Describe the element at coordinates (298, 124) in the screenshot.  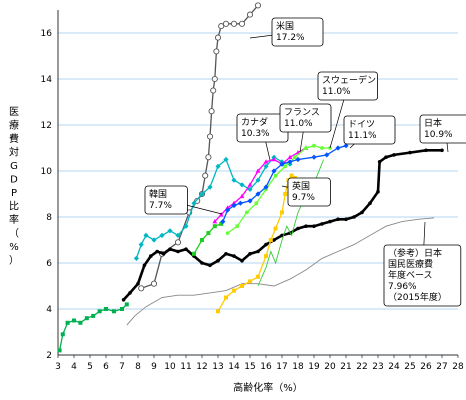
I see `callout-france-line-1: 11.0%` at that location.